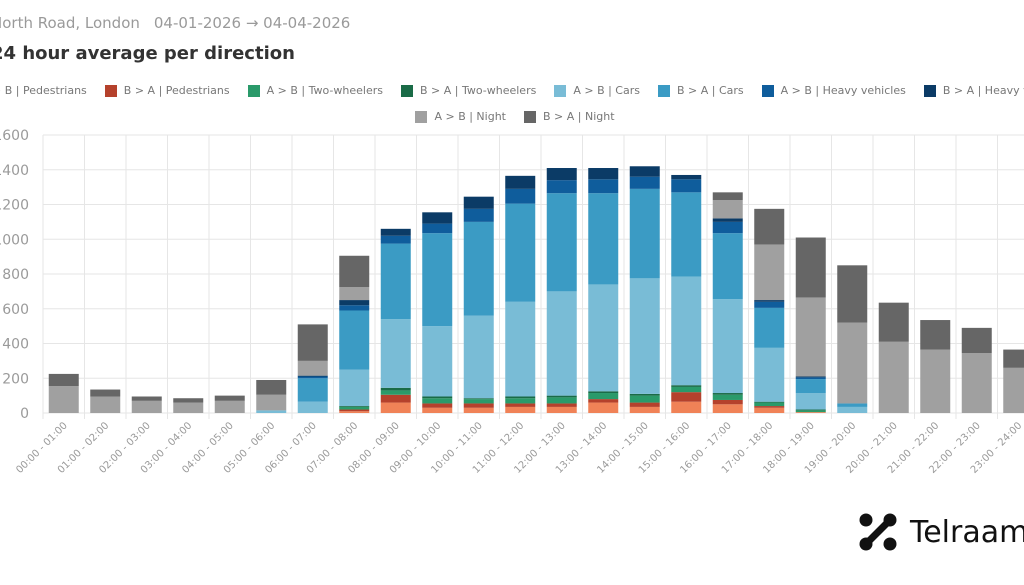 This screenshot has width=1024, height=585. Describe the element at coordinates (14, 136) in the screenshot. I see `y-tick-label: 1600` at that location.